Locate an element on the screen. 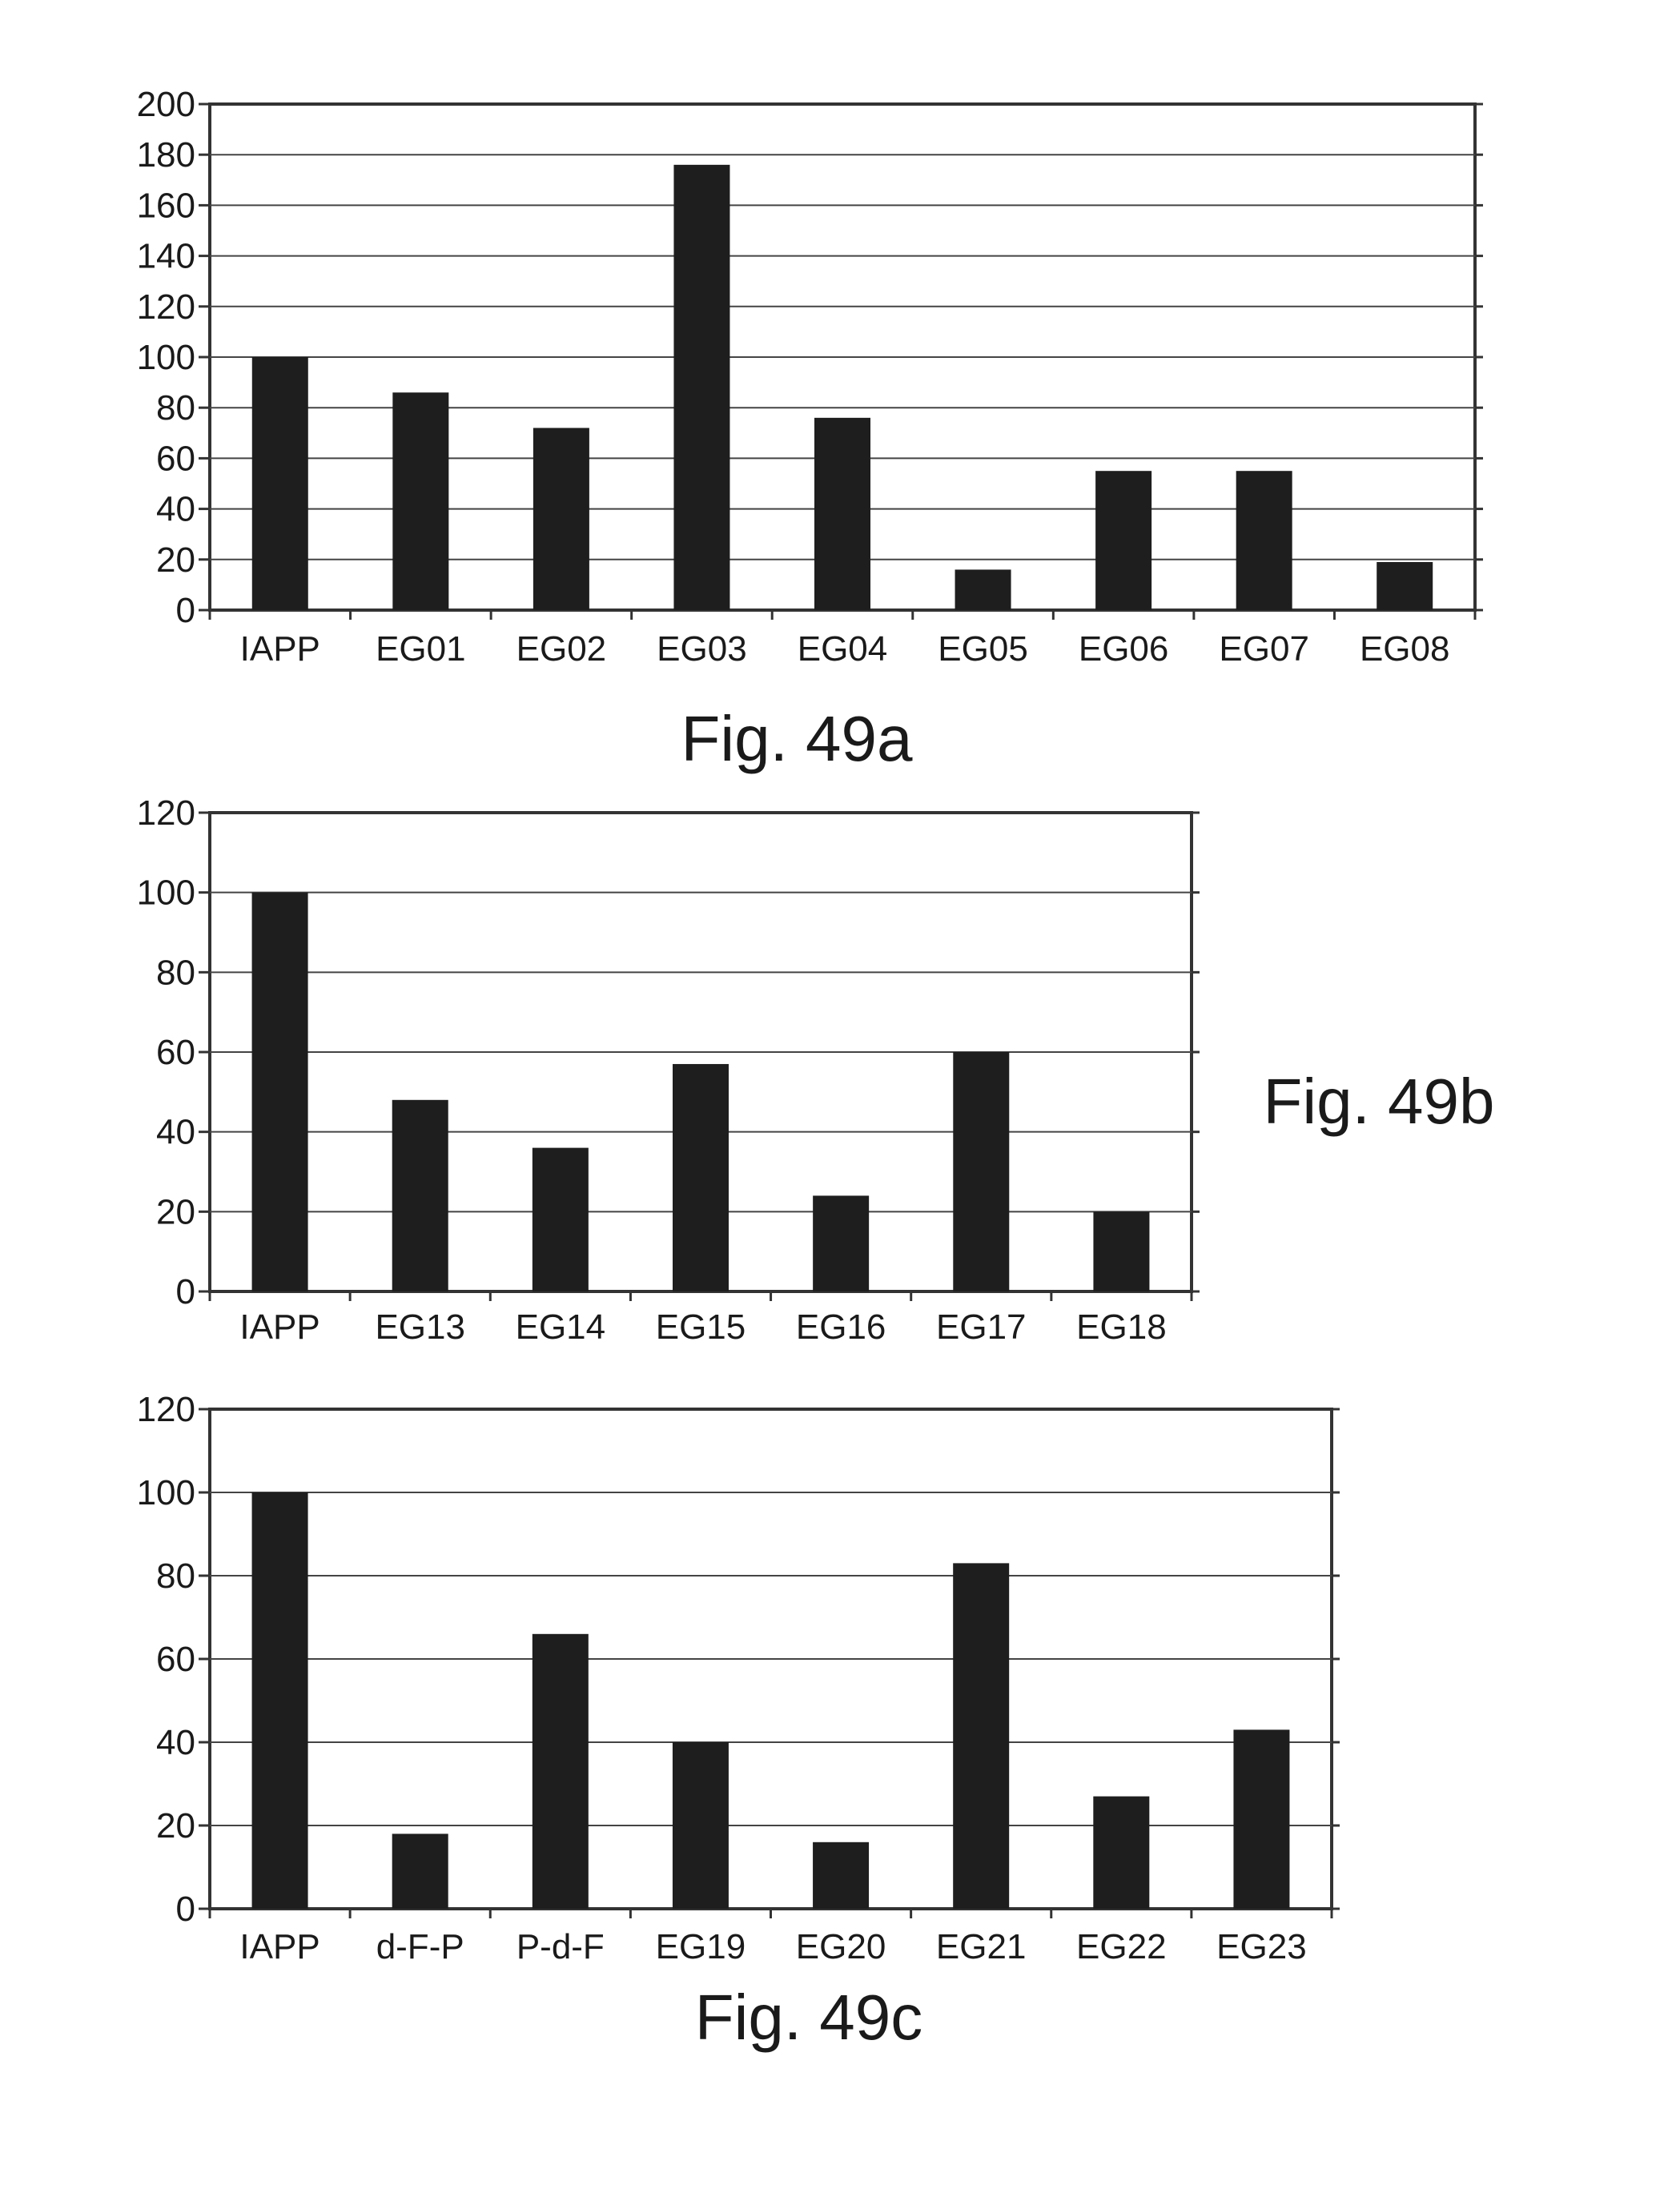 The height and width of the screenshot is (2197, 1680). y-tick-label: 180 is located at coordinates (166, 155).